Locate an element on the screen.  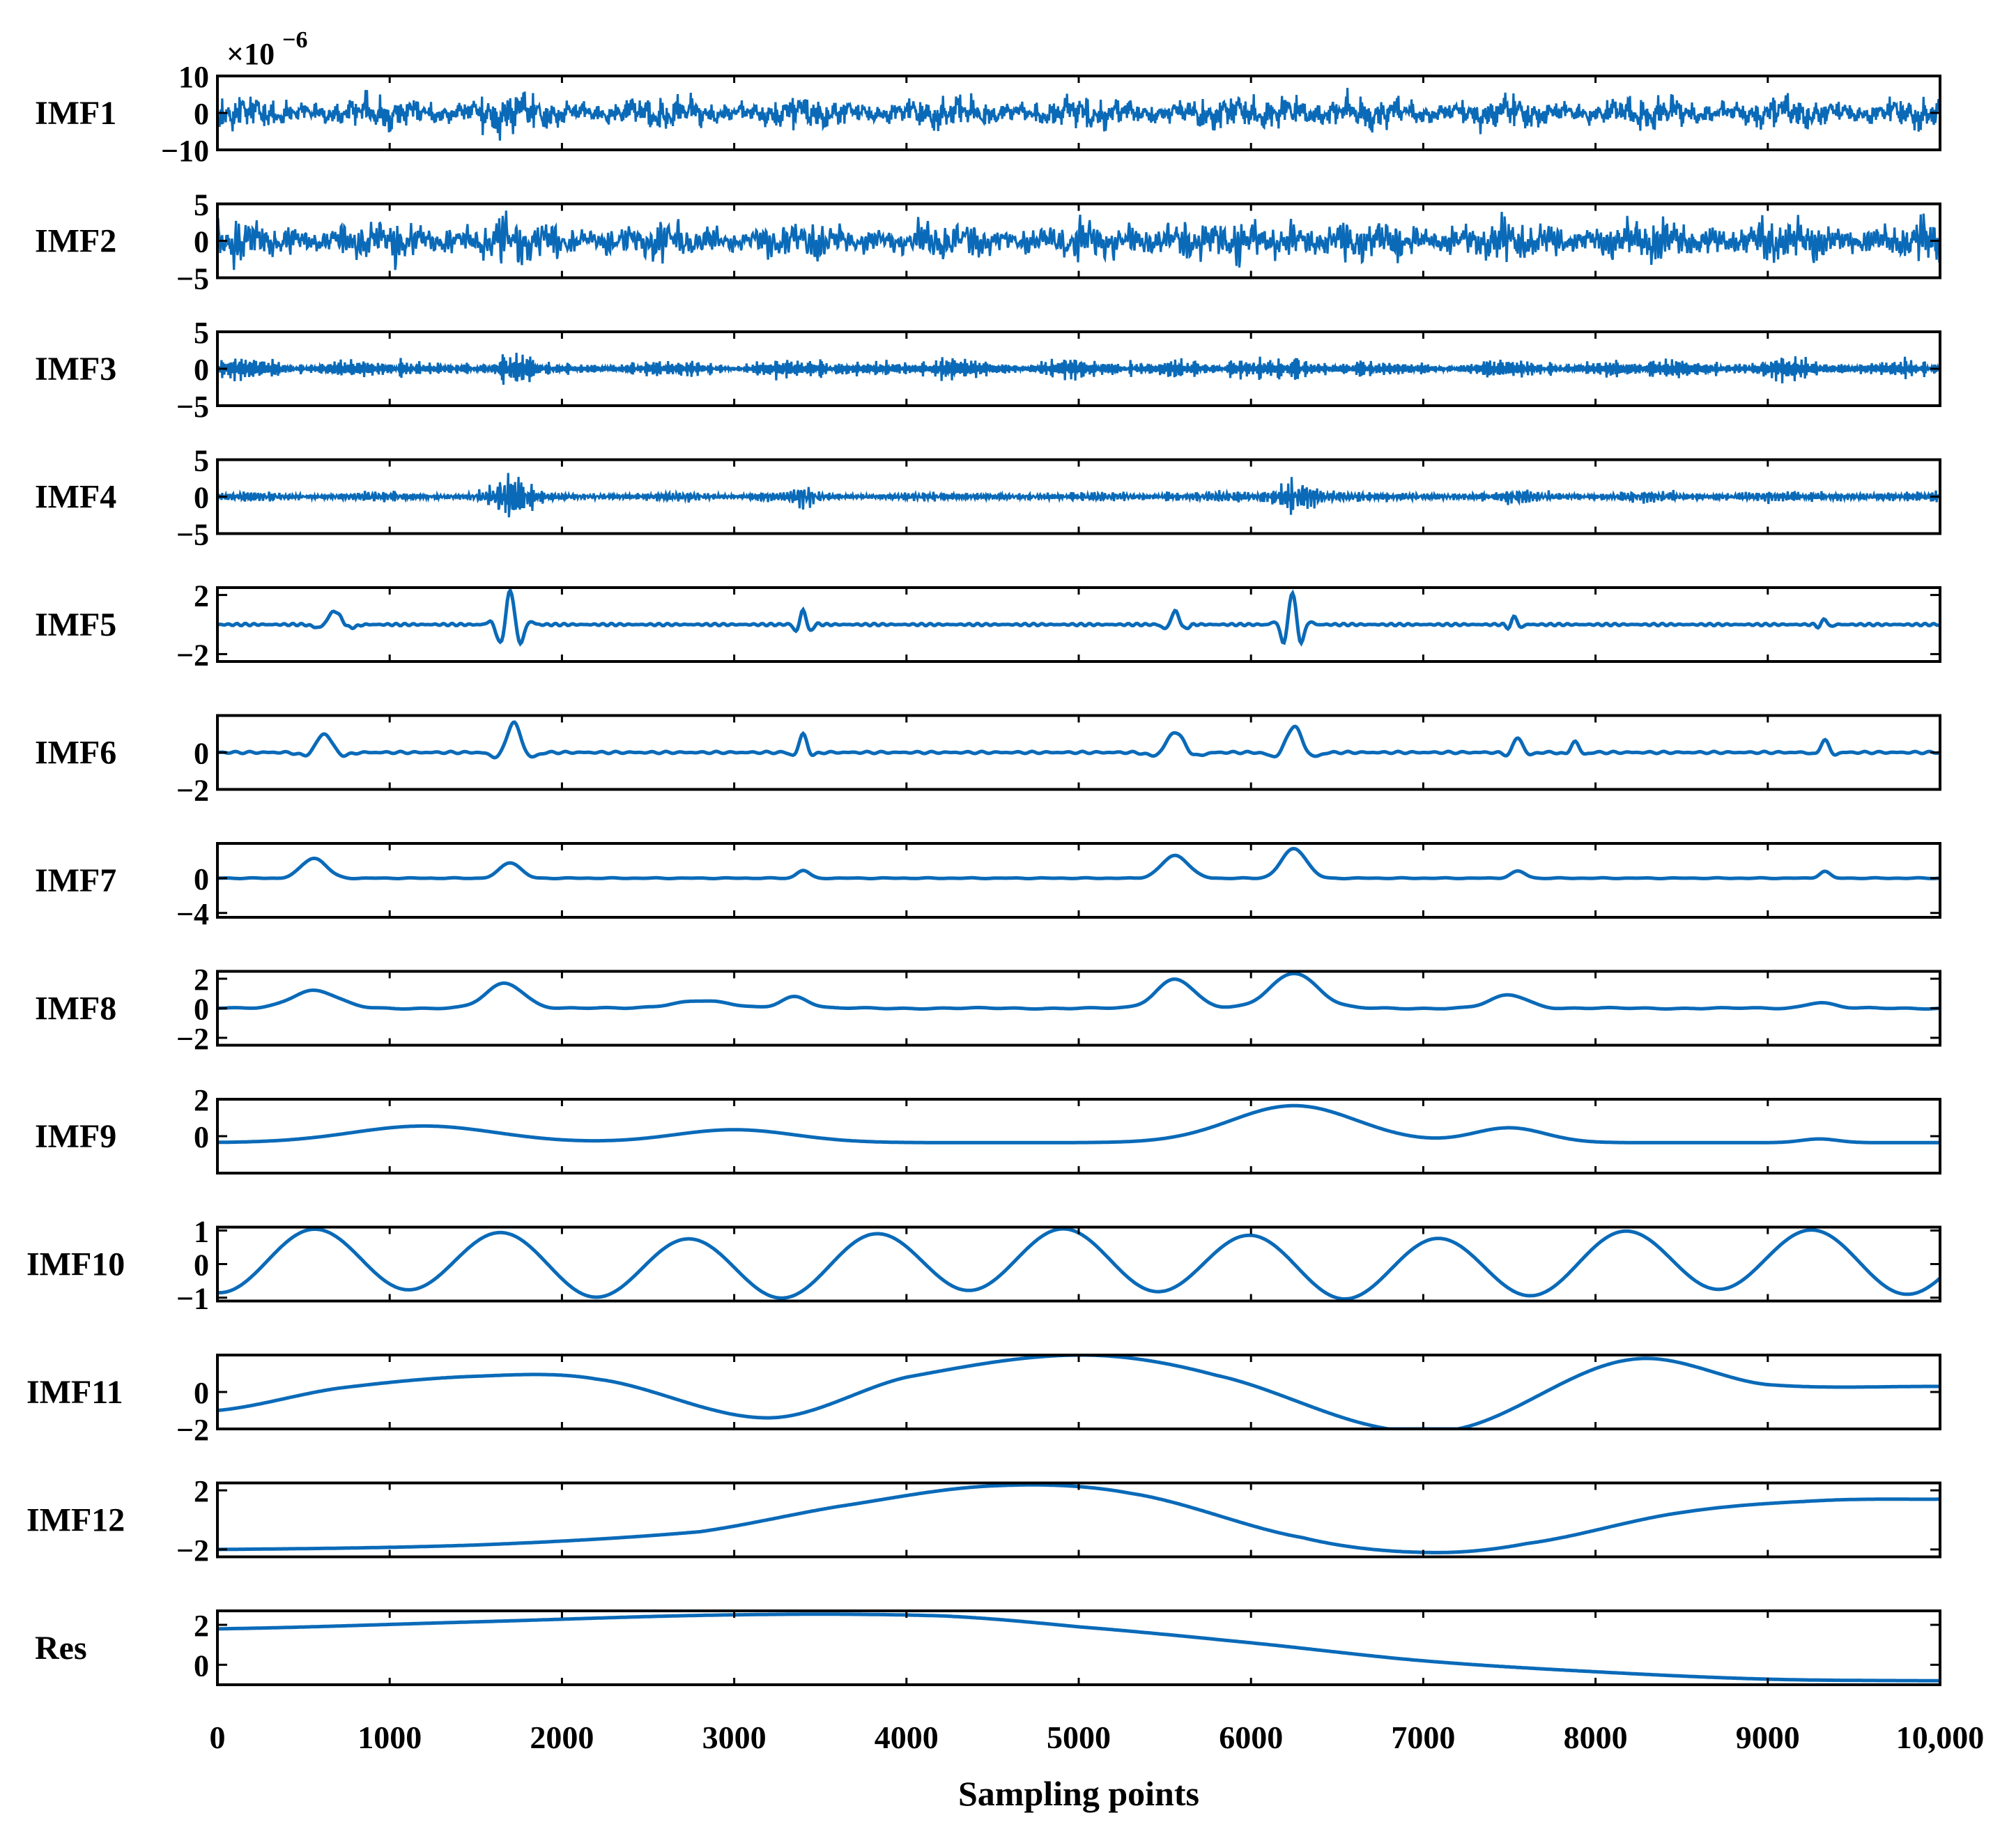
panel-imf11: 0−2 IMF11 is located at coordinates (983, 1400).